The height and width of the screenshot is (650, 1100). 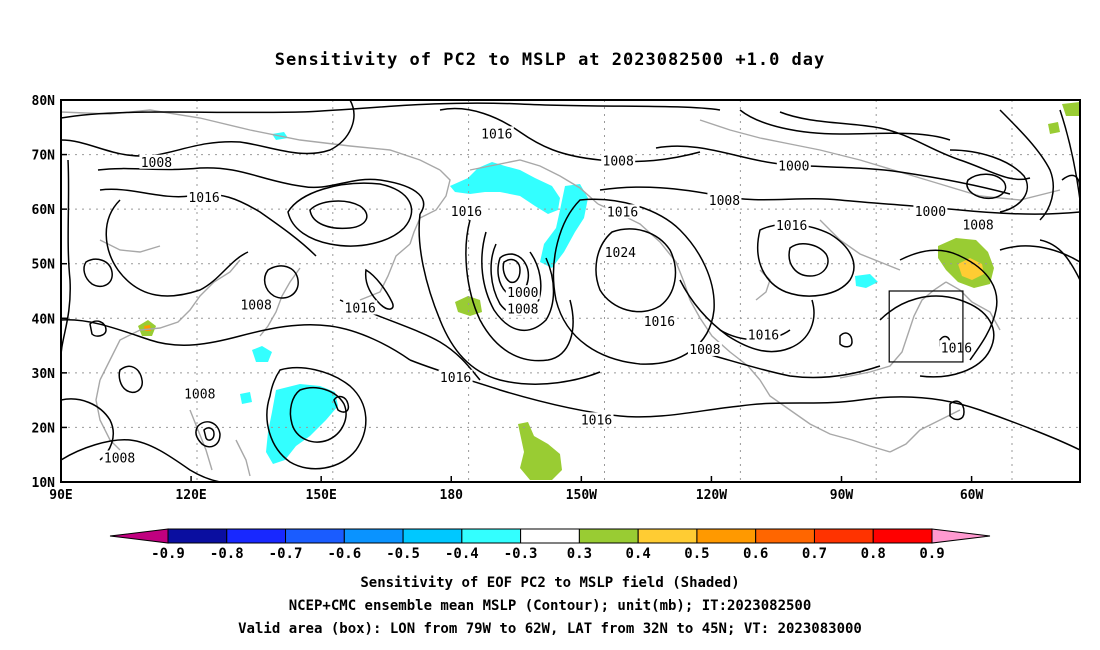 What do you see at coordinates (302, 424) in the screenshot?
I see `shade-region-cyan-west-pacific` at bounding box center [302, 424].